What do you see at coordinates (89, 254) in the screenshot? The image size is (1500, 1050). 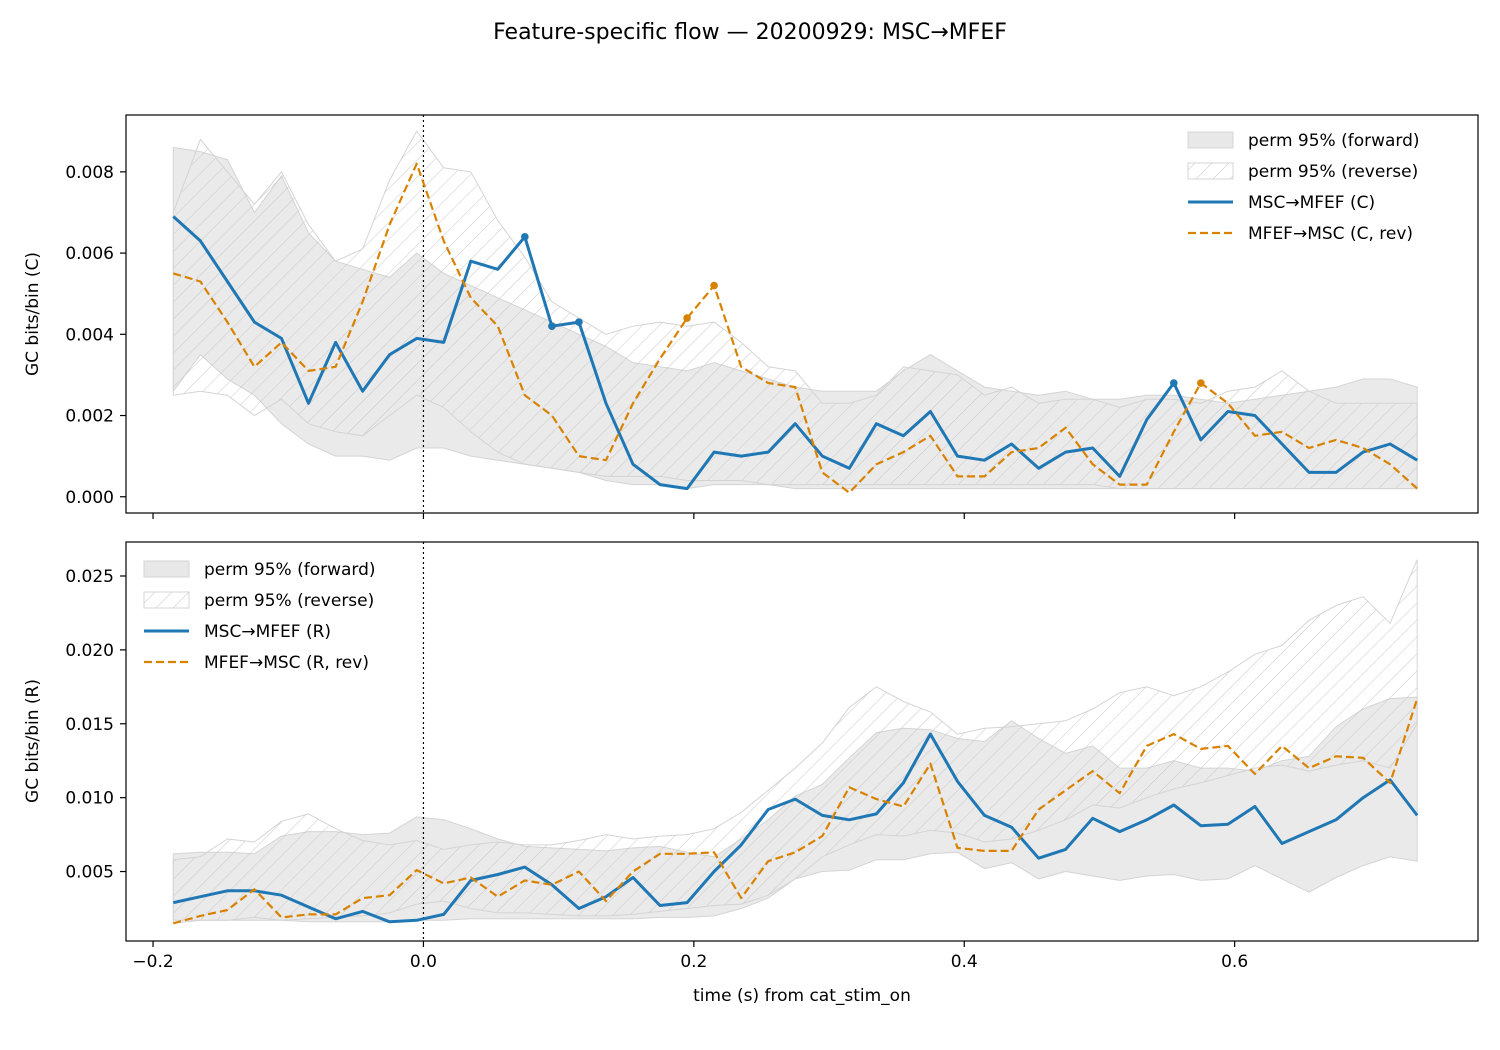 I see `y-tick-label: 0.006` at bounding box center [89, 254].